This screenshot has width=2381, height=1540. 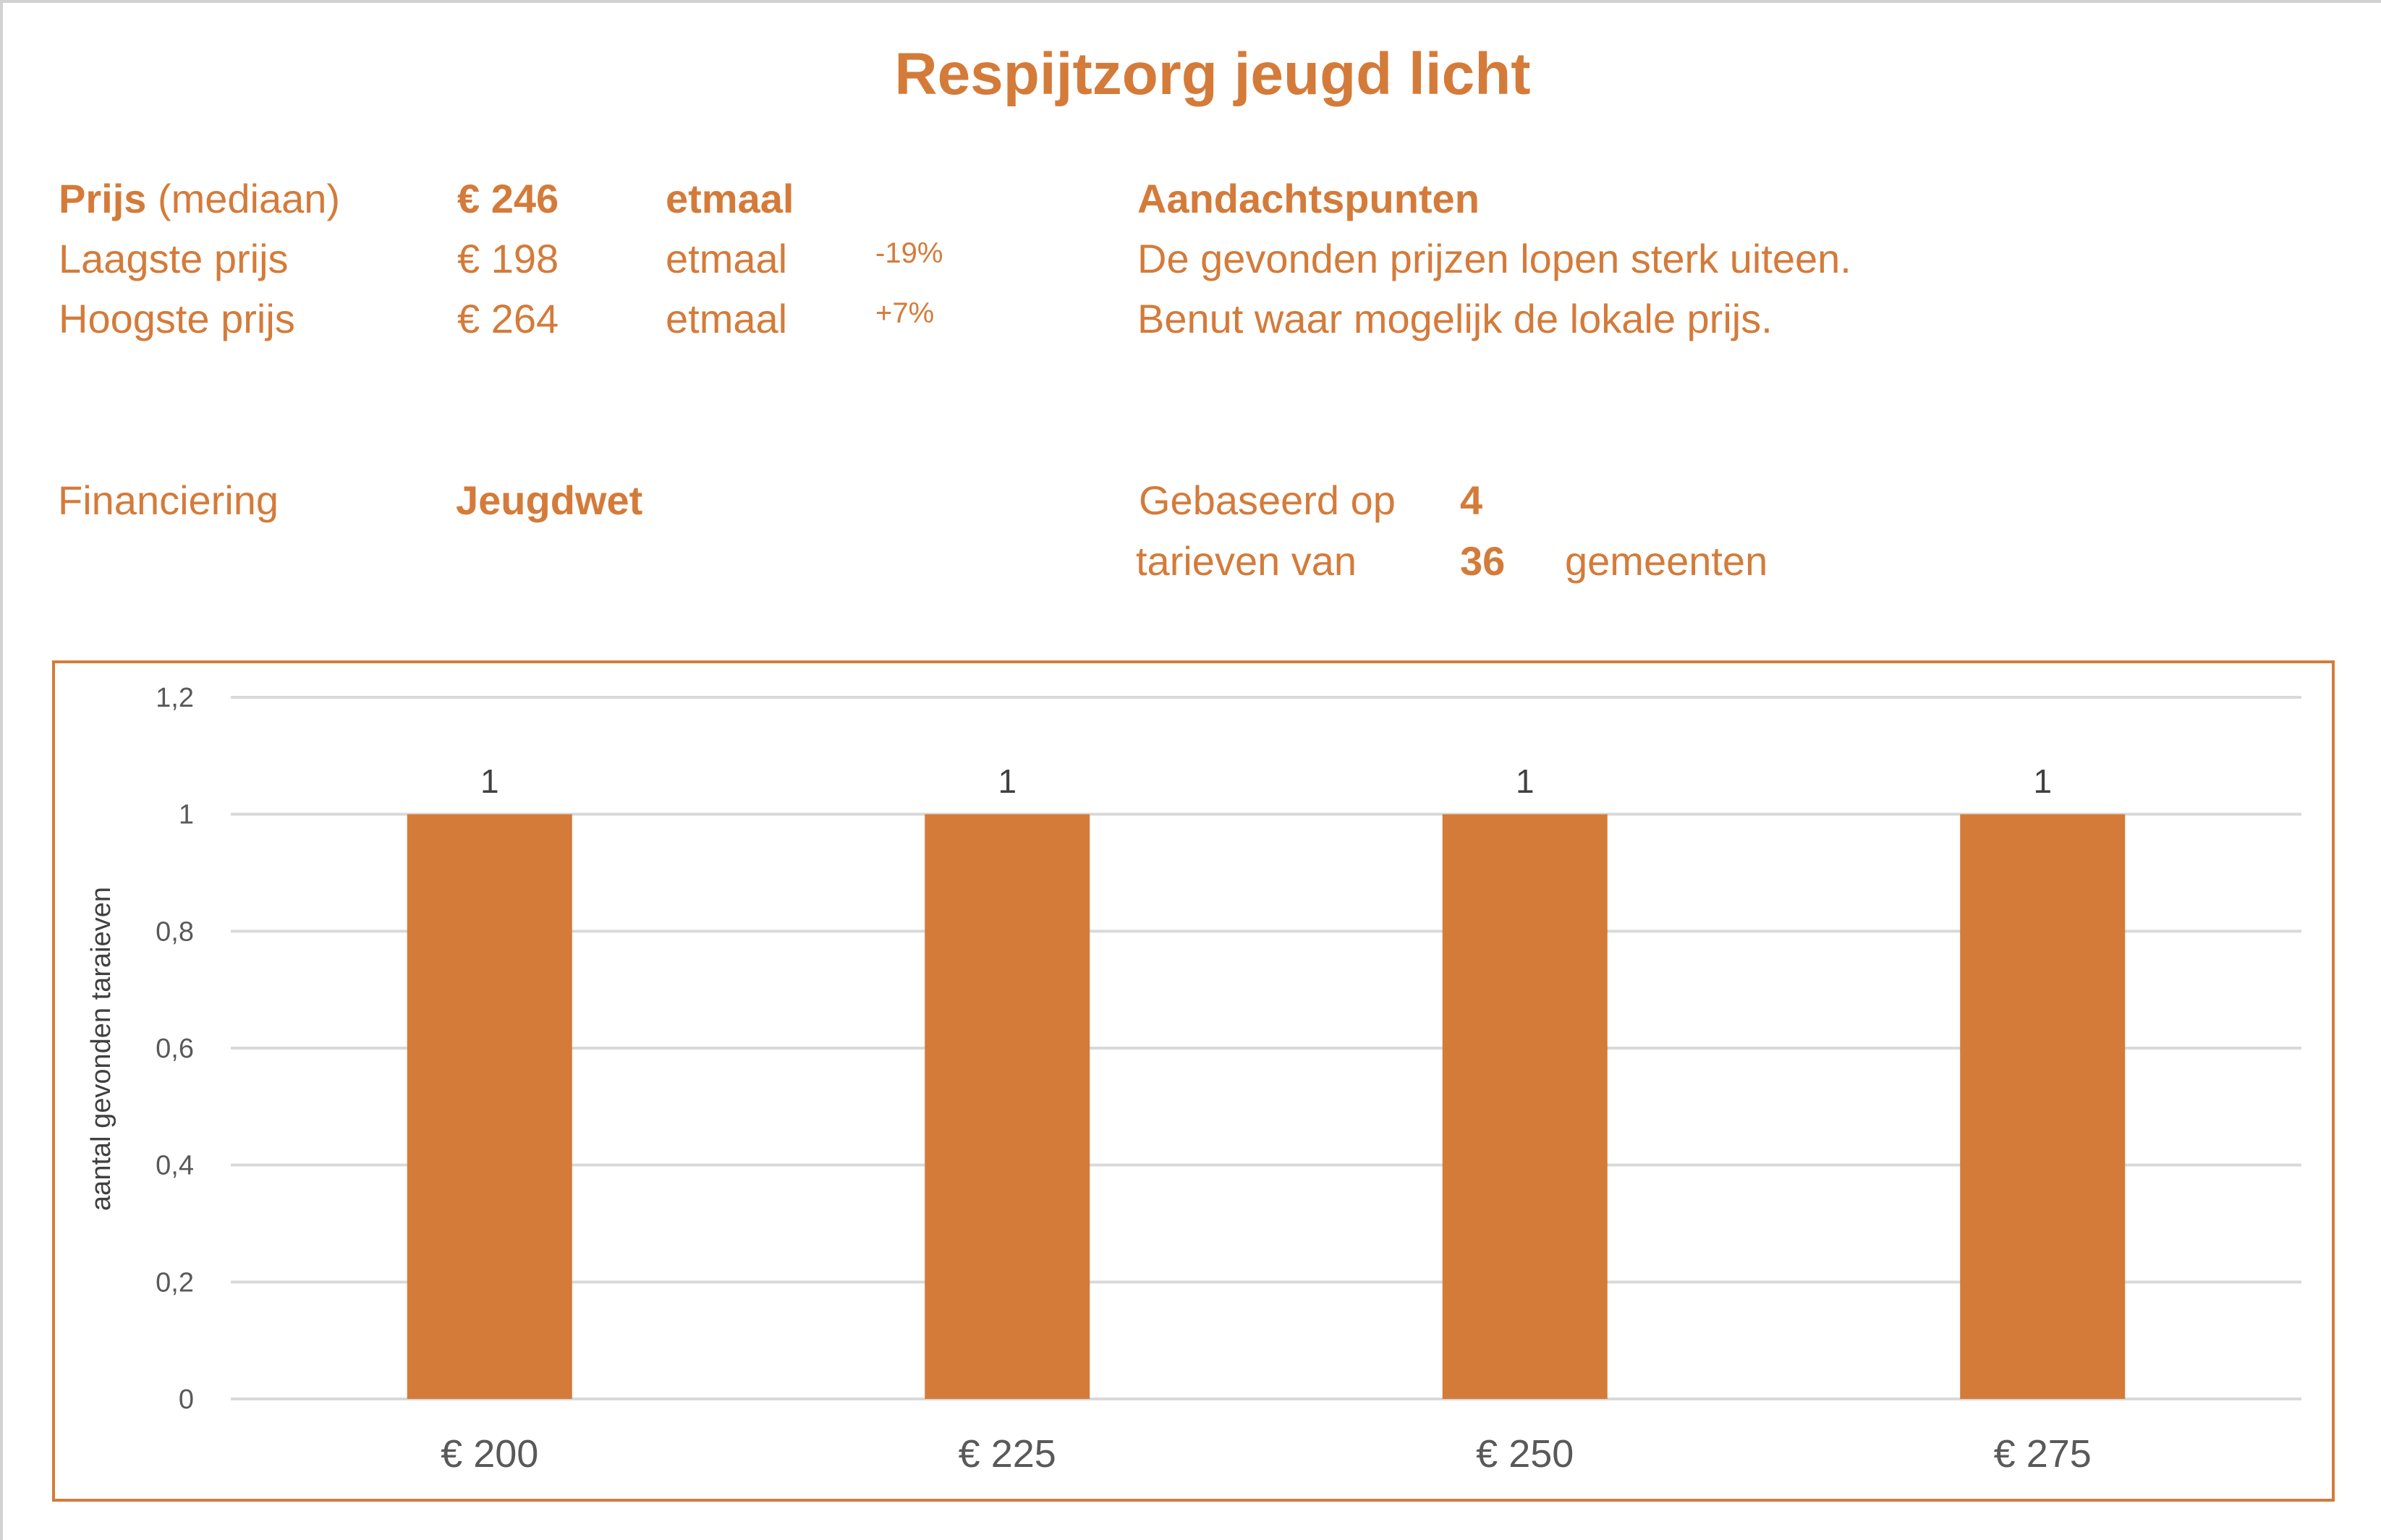 What do you see at coordinates (730, 198) in the screenshot?
I see `median-price-unit: etmaal` at bounding box center [730, 198].